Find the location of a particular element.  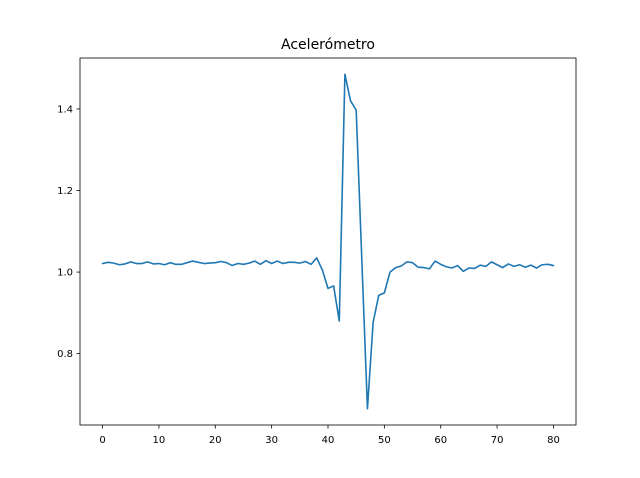

y-tick-label: 1.0 is located at coordinates (65, 273).